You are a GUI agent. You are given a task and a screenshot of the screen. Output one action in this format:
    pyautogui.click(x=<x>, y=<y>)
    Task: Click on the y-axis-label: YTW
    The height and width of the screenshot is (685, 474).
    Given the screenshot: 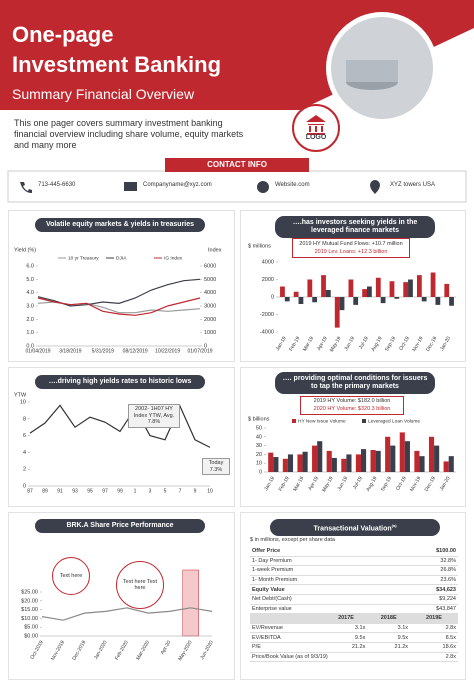 What is the action you would take?
    pyautogui.click(x=20, y=395)
    